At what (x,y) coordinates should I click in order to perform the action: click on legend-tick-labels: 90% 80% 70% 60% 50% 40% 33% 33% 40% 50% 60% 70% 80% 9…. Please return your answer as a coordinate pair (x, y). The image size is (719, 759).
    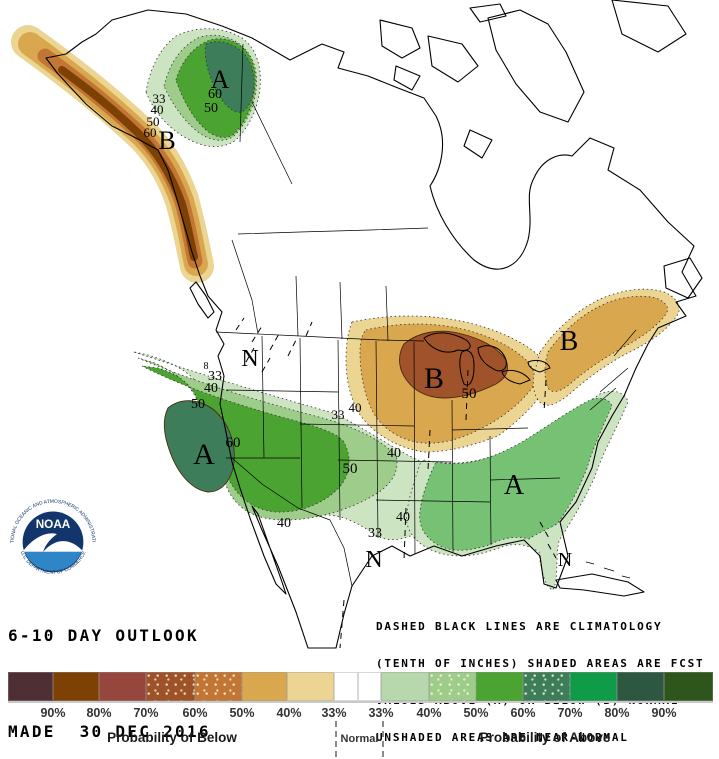
    Looking at the image, I should click on (359, 714).